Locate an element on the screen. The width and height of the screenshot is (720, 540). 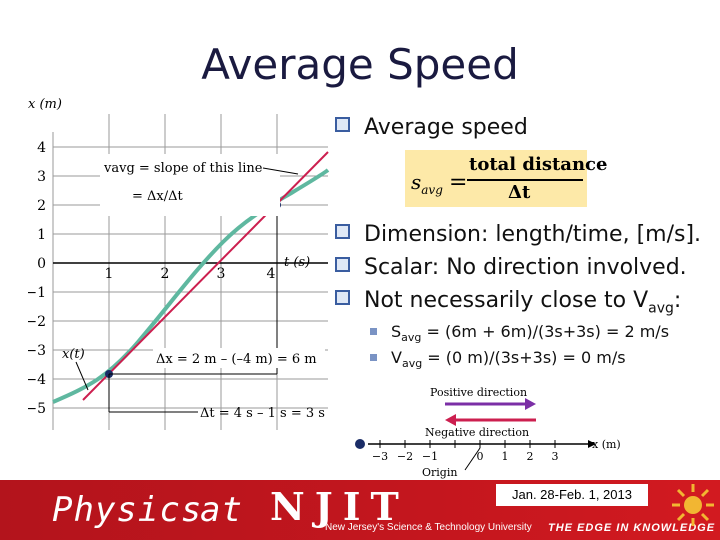
y-tick-label: −5 is located at coordinates (37, 409).